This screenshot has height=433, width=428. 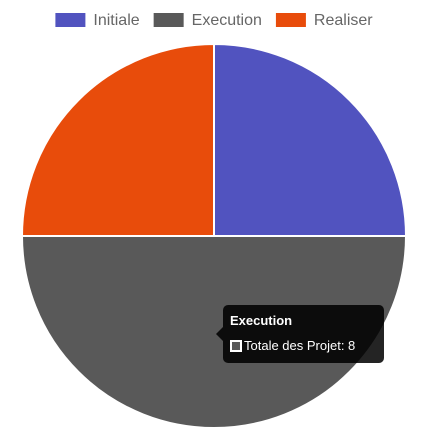 What do you see at coordinates (300, 334) in the screenshot?
I see `chart-tooltip: Execution Totale des Projet: 8` at bounding box center [300, 334].